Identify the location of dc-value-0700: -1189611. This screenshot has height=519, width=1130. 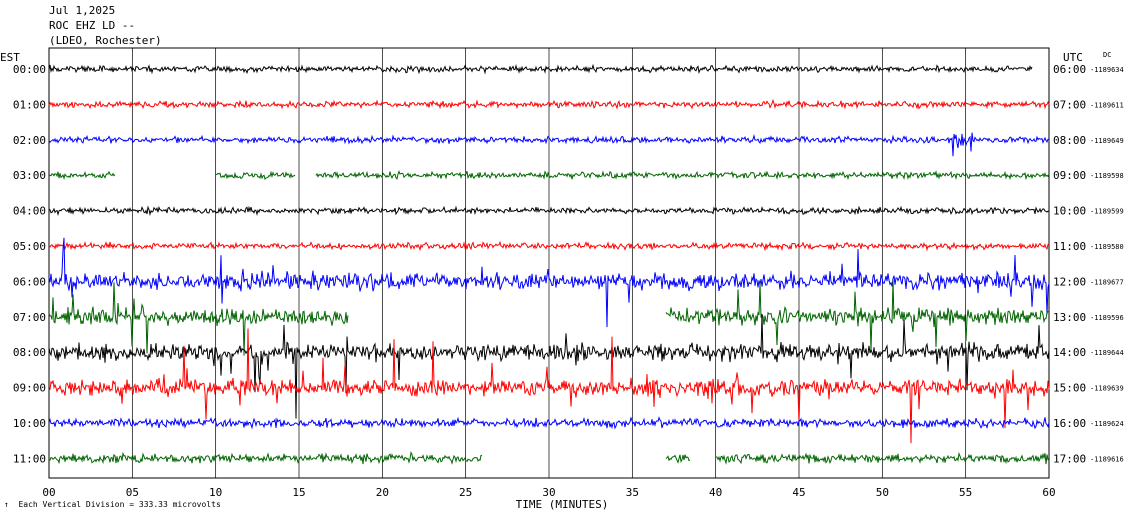
(1107, 105).